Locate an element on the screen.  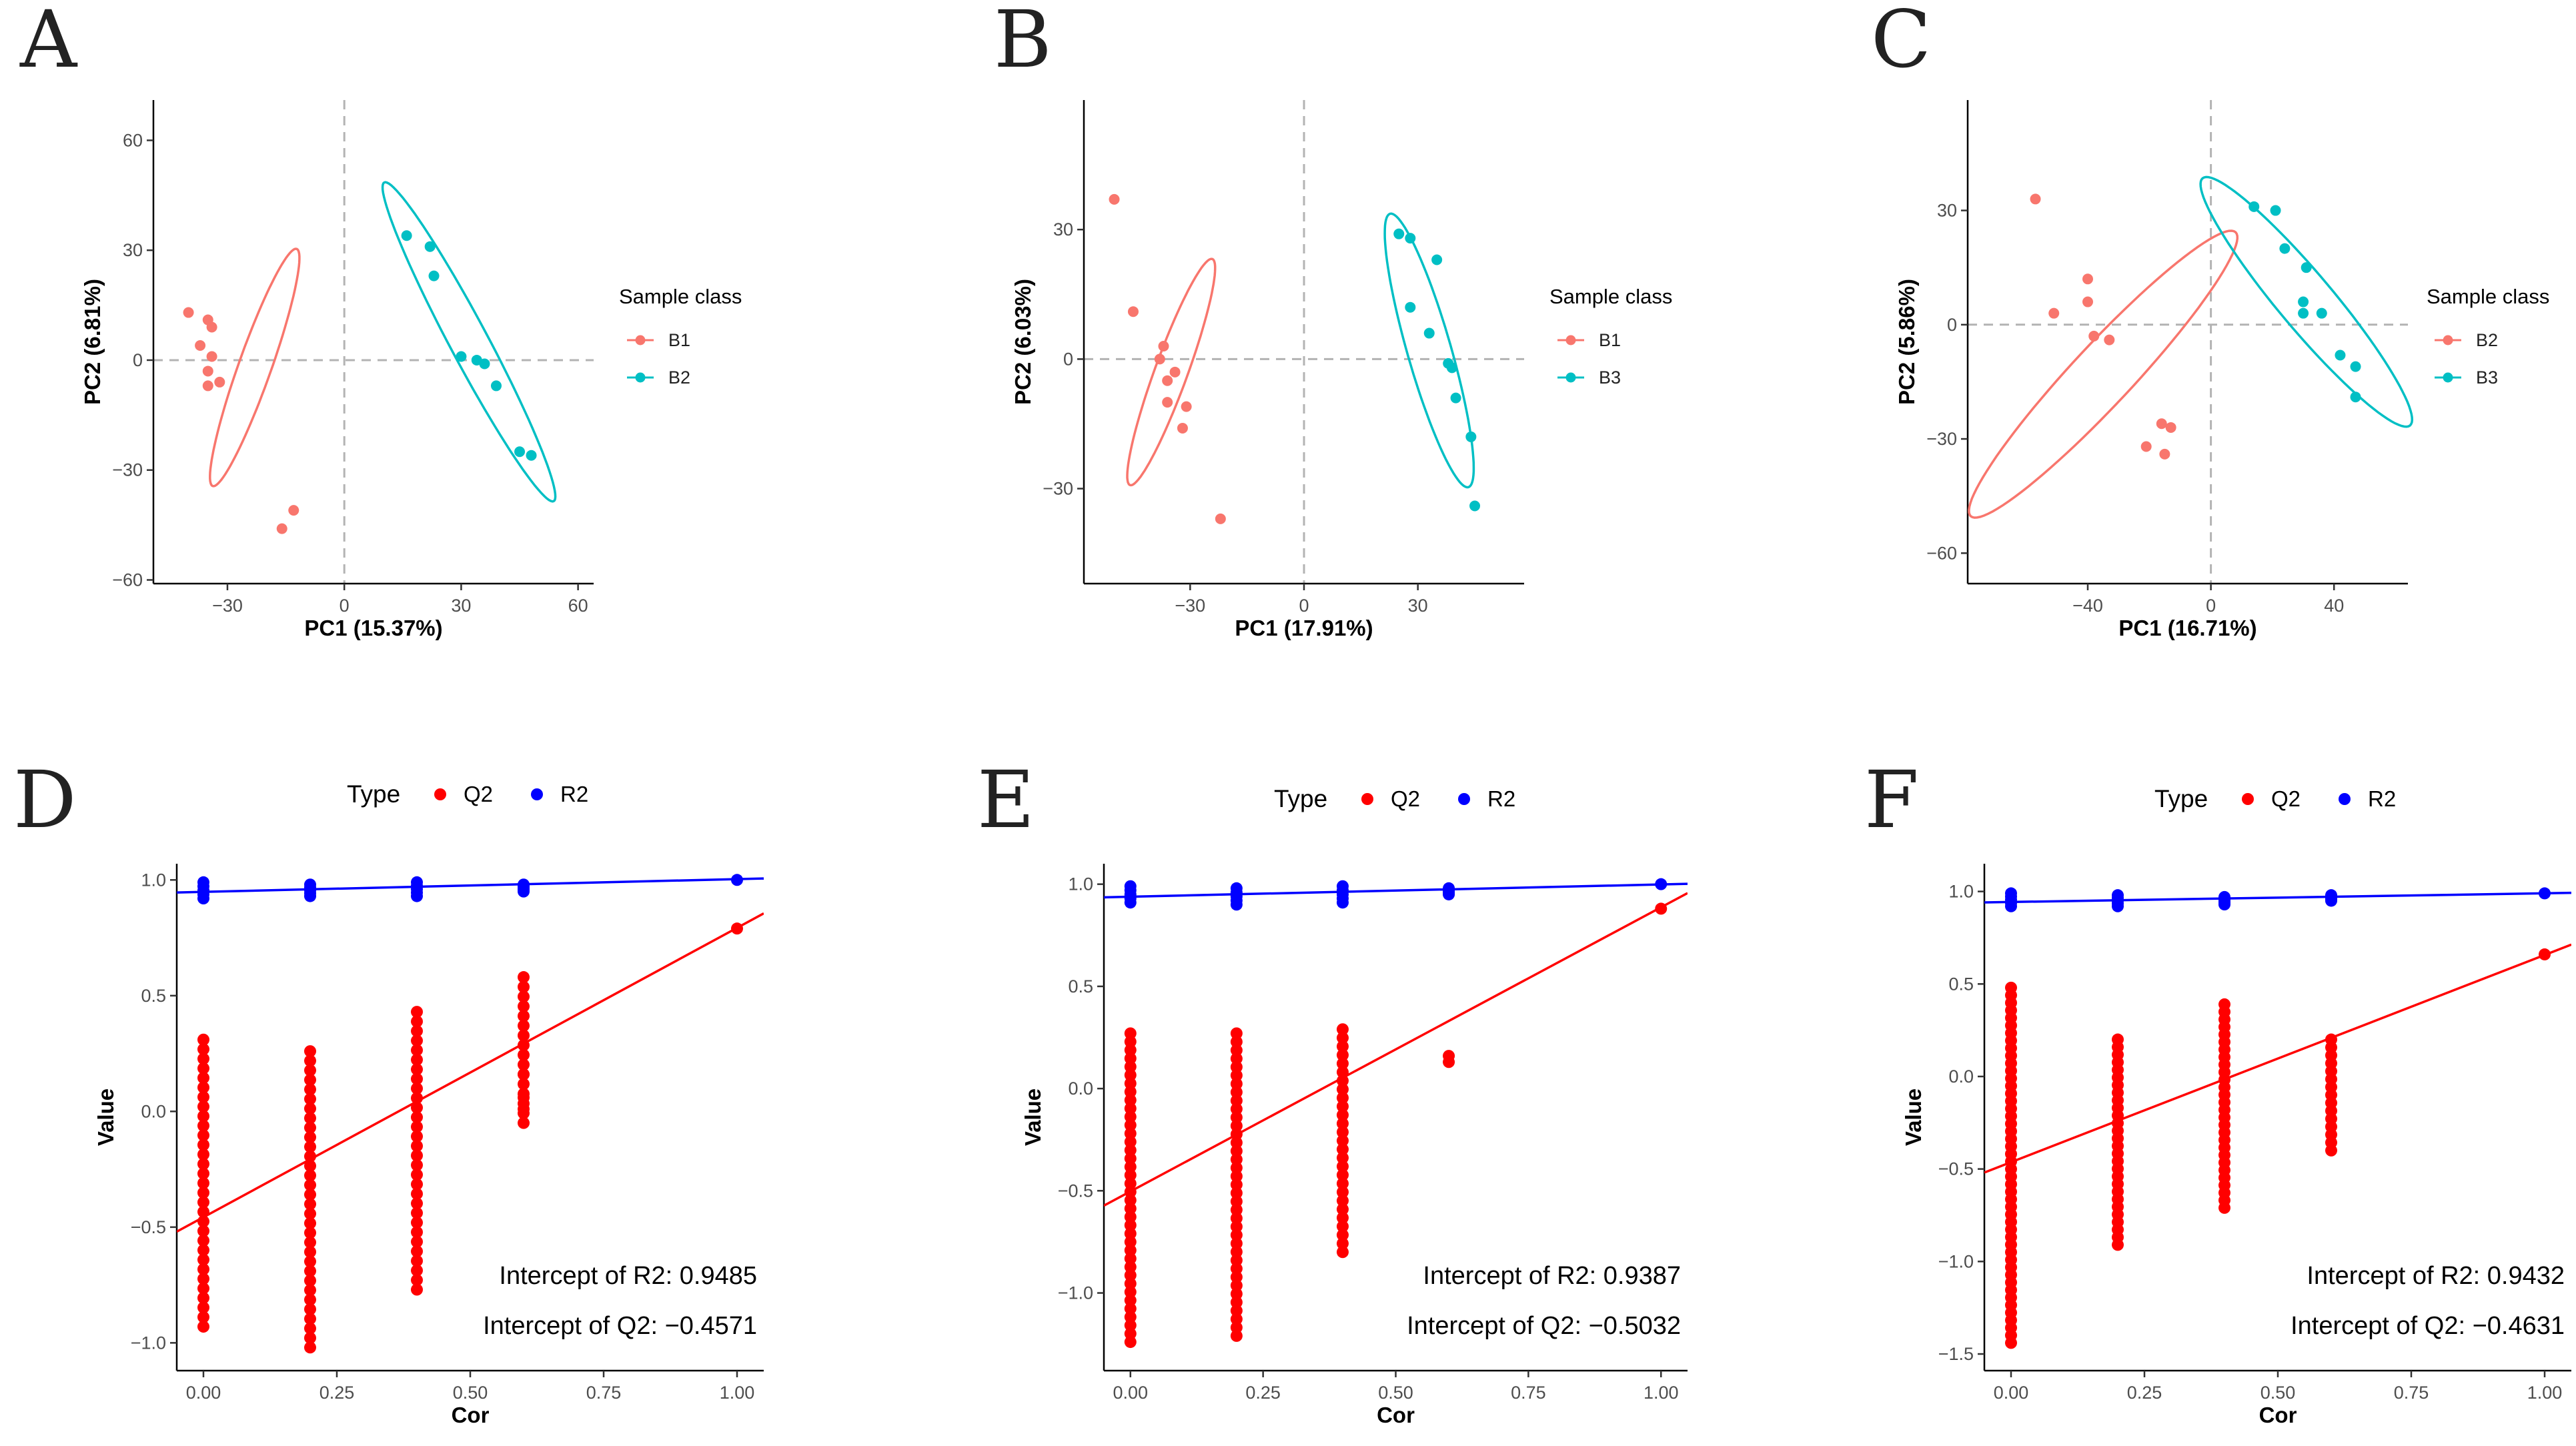
x-tick-label: −30 is located at coordinates (1190, 606).